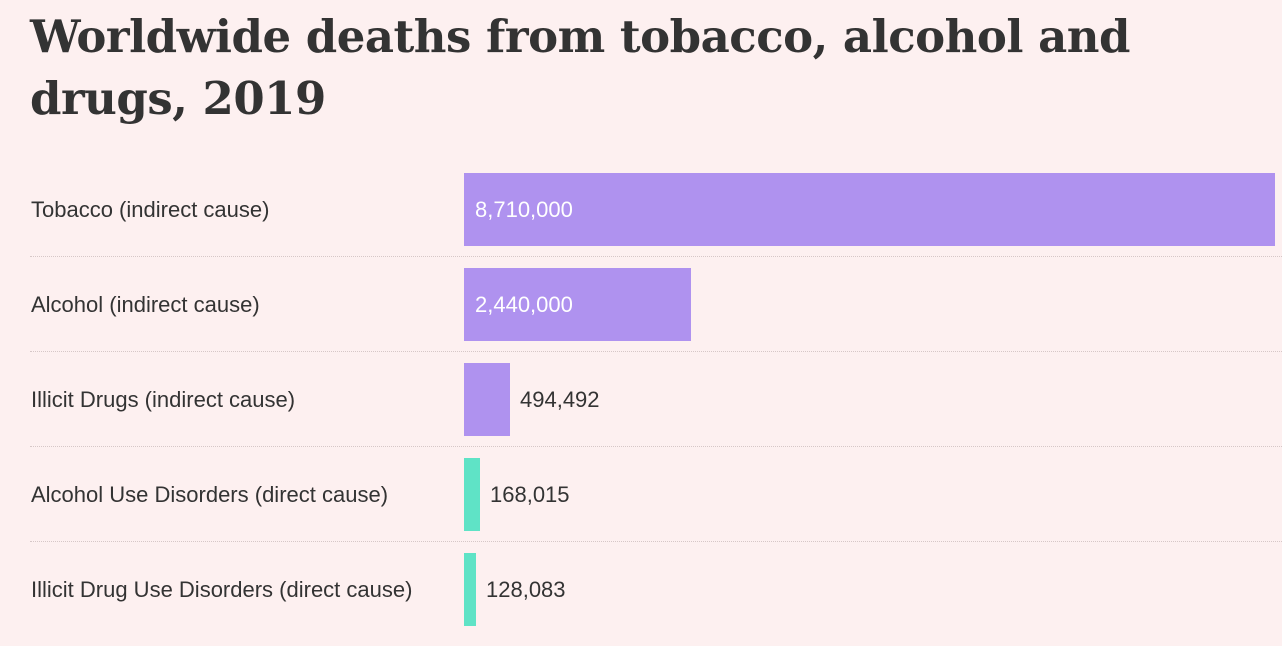 This screenshot has width=1282, height=646. I want to click on bar-row: Illicit Drugs (indirect cause) 494,492, so click(641, 399).